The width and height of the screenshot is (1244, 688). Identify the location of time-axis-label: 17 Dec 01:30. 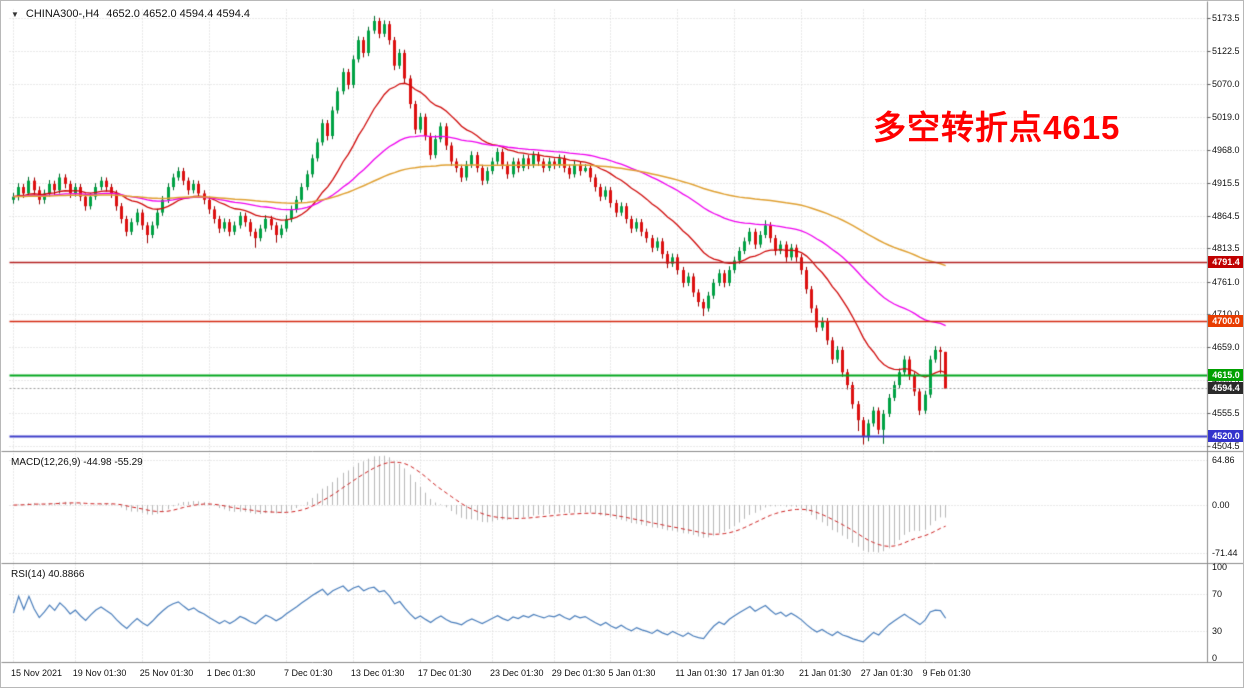
(444, 673).